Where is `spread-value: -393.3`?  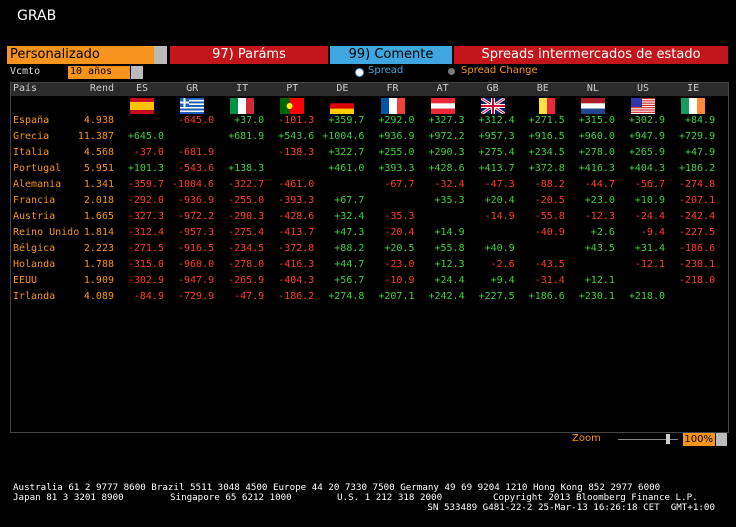 spread-value: -393.3 is located at coordinates (296, 200).